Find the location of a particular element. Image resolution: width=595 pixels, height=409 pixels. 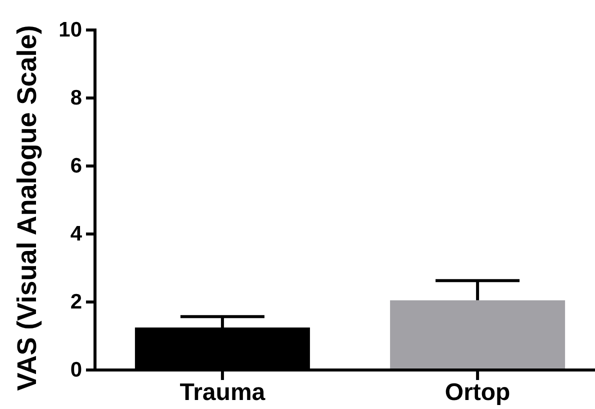

y-tick-label: 4 is located at coordinates (76, 234).